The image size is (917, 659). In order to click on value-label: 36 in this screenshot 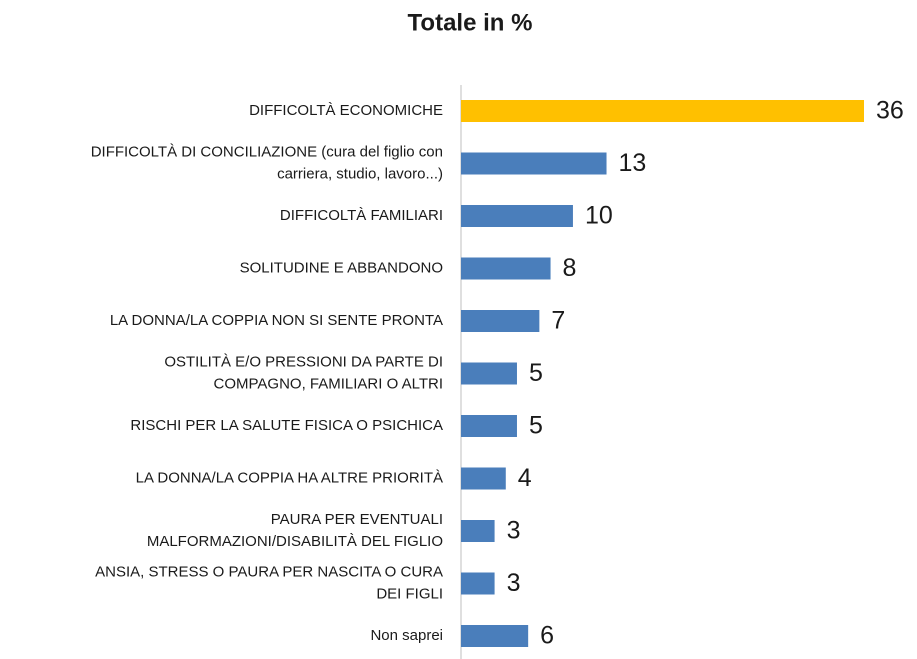, I will do `click(890, 111)`.